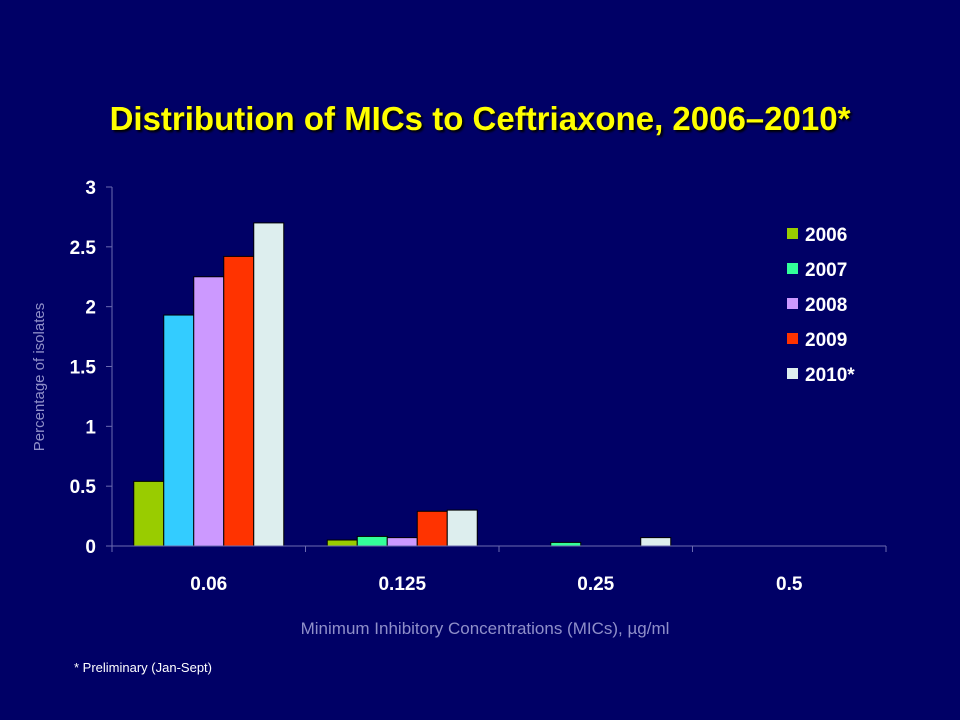 This screenshot has height=720, width=960. I want to click on bar-2007-0.06, so click(179, 430).